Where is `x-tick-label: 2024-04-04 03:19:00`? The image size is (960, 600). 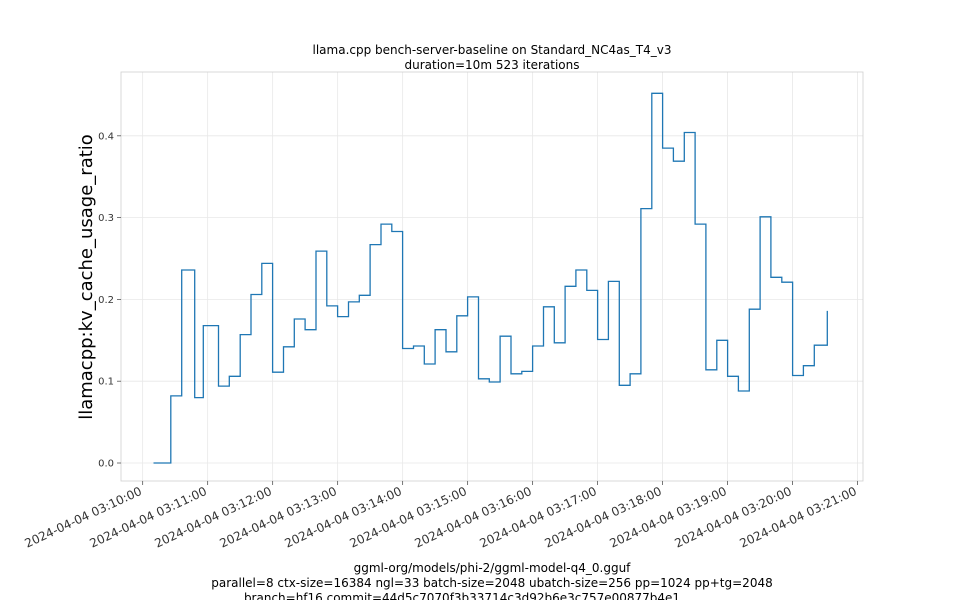 x-tick-label: 2024-04-04 03:19:00 is located at coordinates (667, 517).